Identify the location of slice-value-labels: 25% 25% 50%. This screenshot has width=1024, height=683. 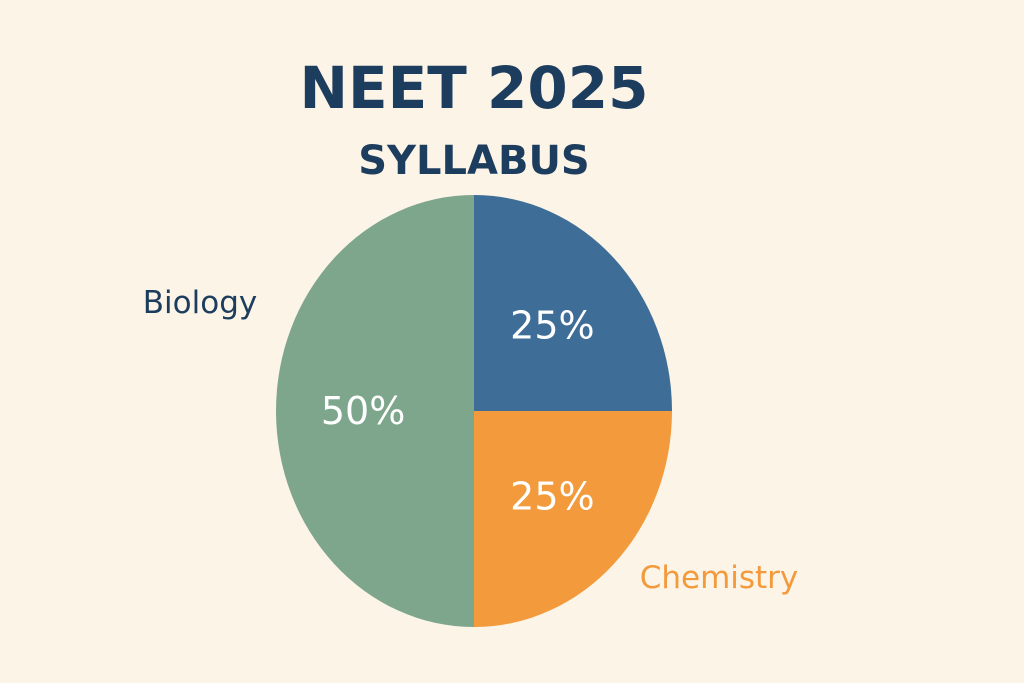
(458, 411).